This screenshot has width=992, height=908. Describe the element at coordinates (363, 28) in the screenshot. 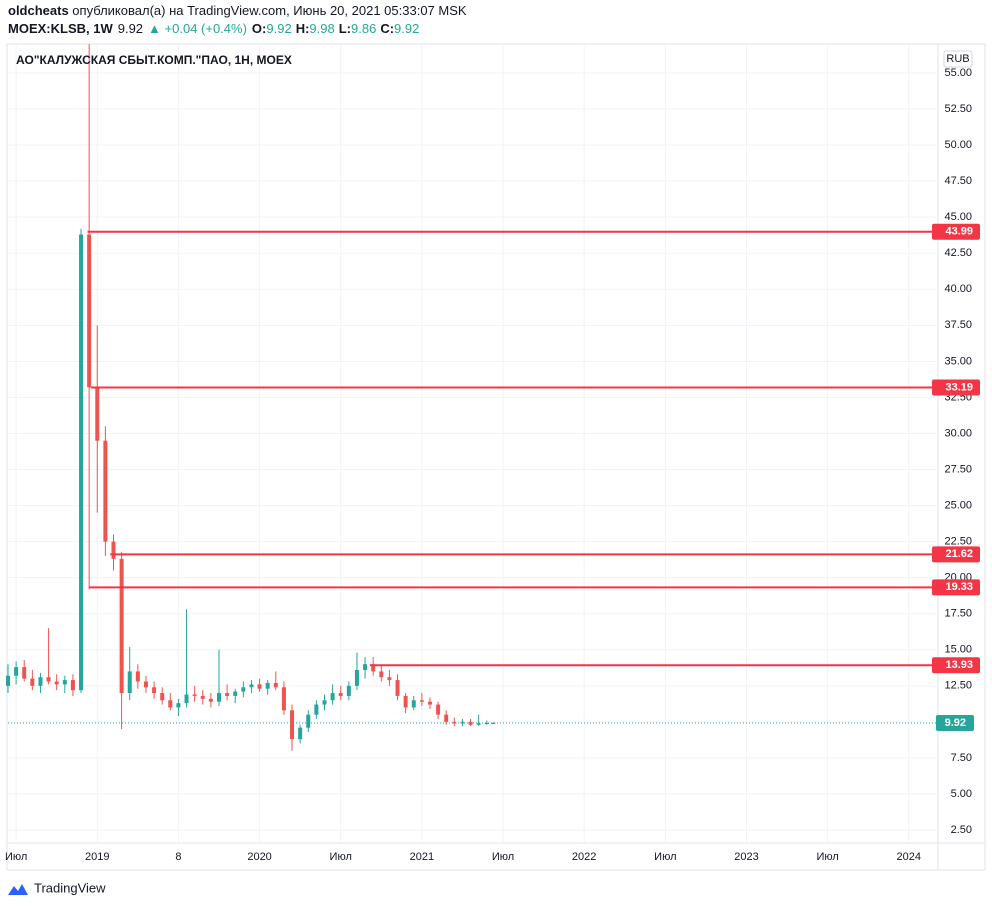

I see `ohlc-value: 9.86` at that location.